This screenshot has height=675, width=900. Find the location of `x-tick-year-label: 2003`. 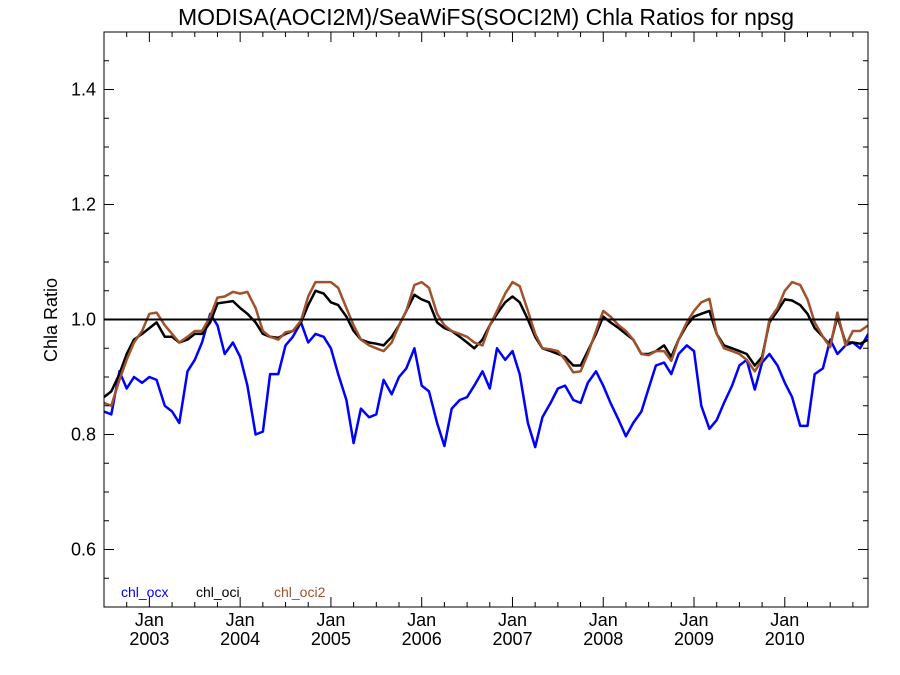

x-tick-year-label: 2003 is located at coordinates (149, 639).